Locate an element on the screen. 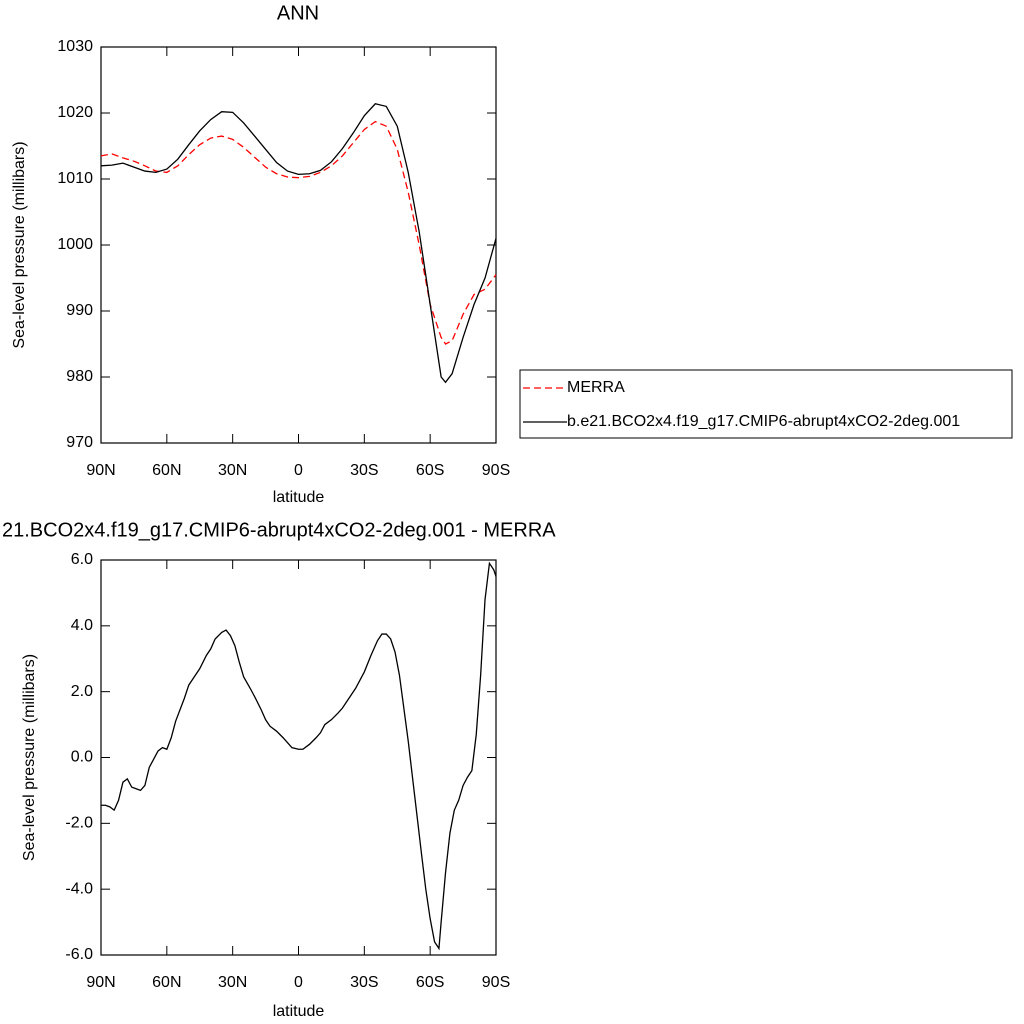  legend-label: MERRA is located at coordinates (596, 387).